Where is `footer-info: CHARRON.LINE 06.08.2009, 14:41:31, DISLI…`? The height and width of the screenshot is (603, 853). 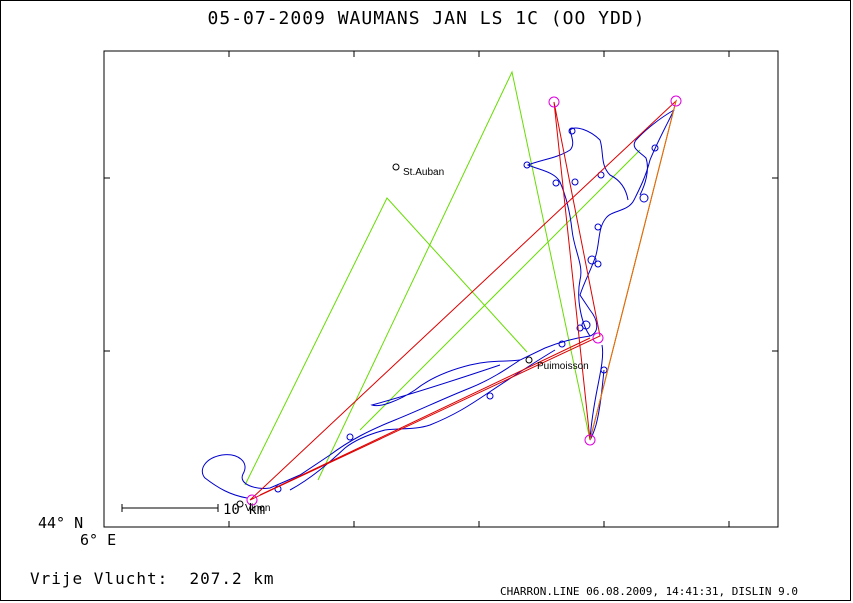 footer-info: CHARRON.LINE 06.08.2009, 14:41:31, DISLI… is located at coordinates (649, 591).